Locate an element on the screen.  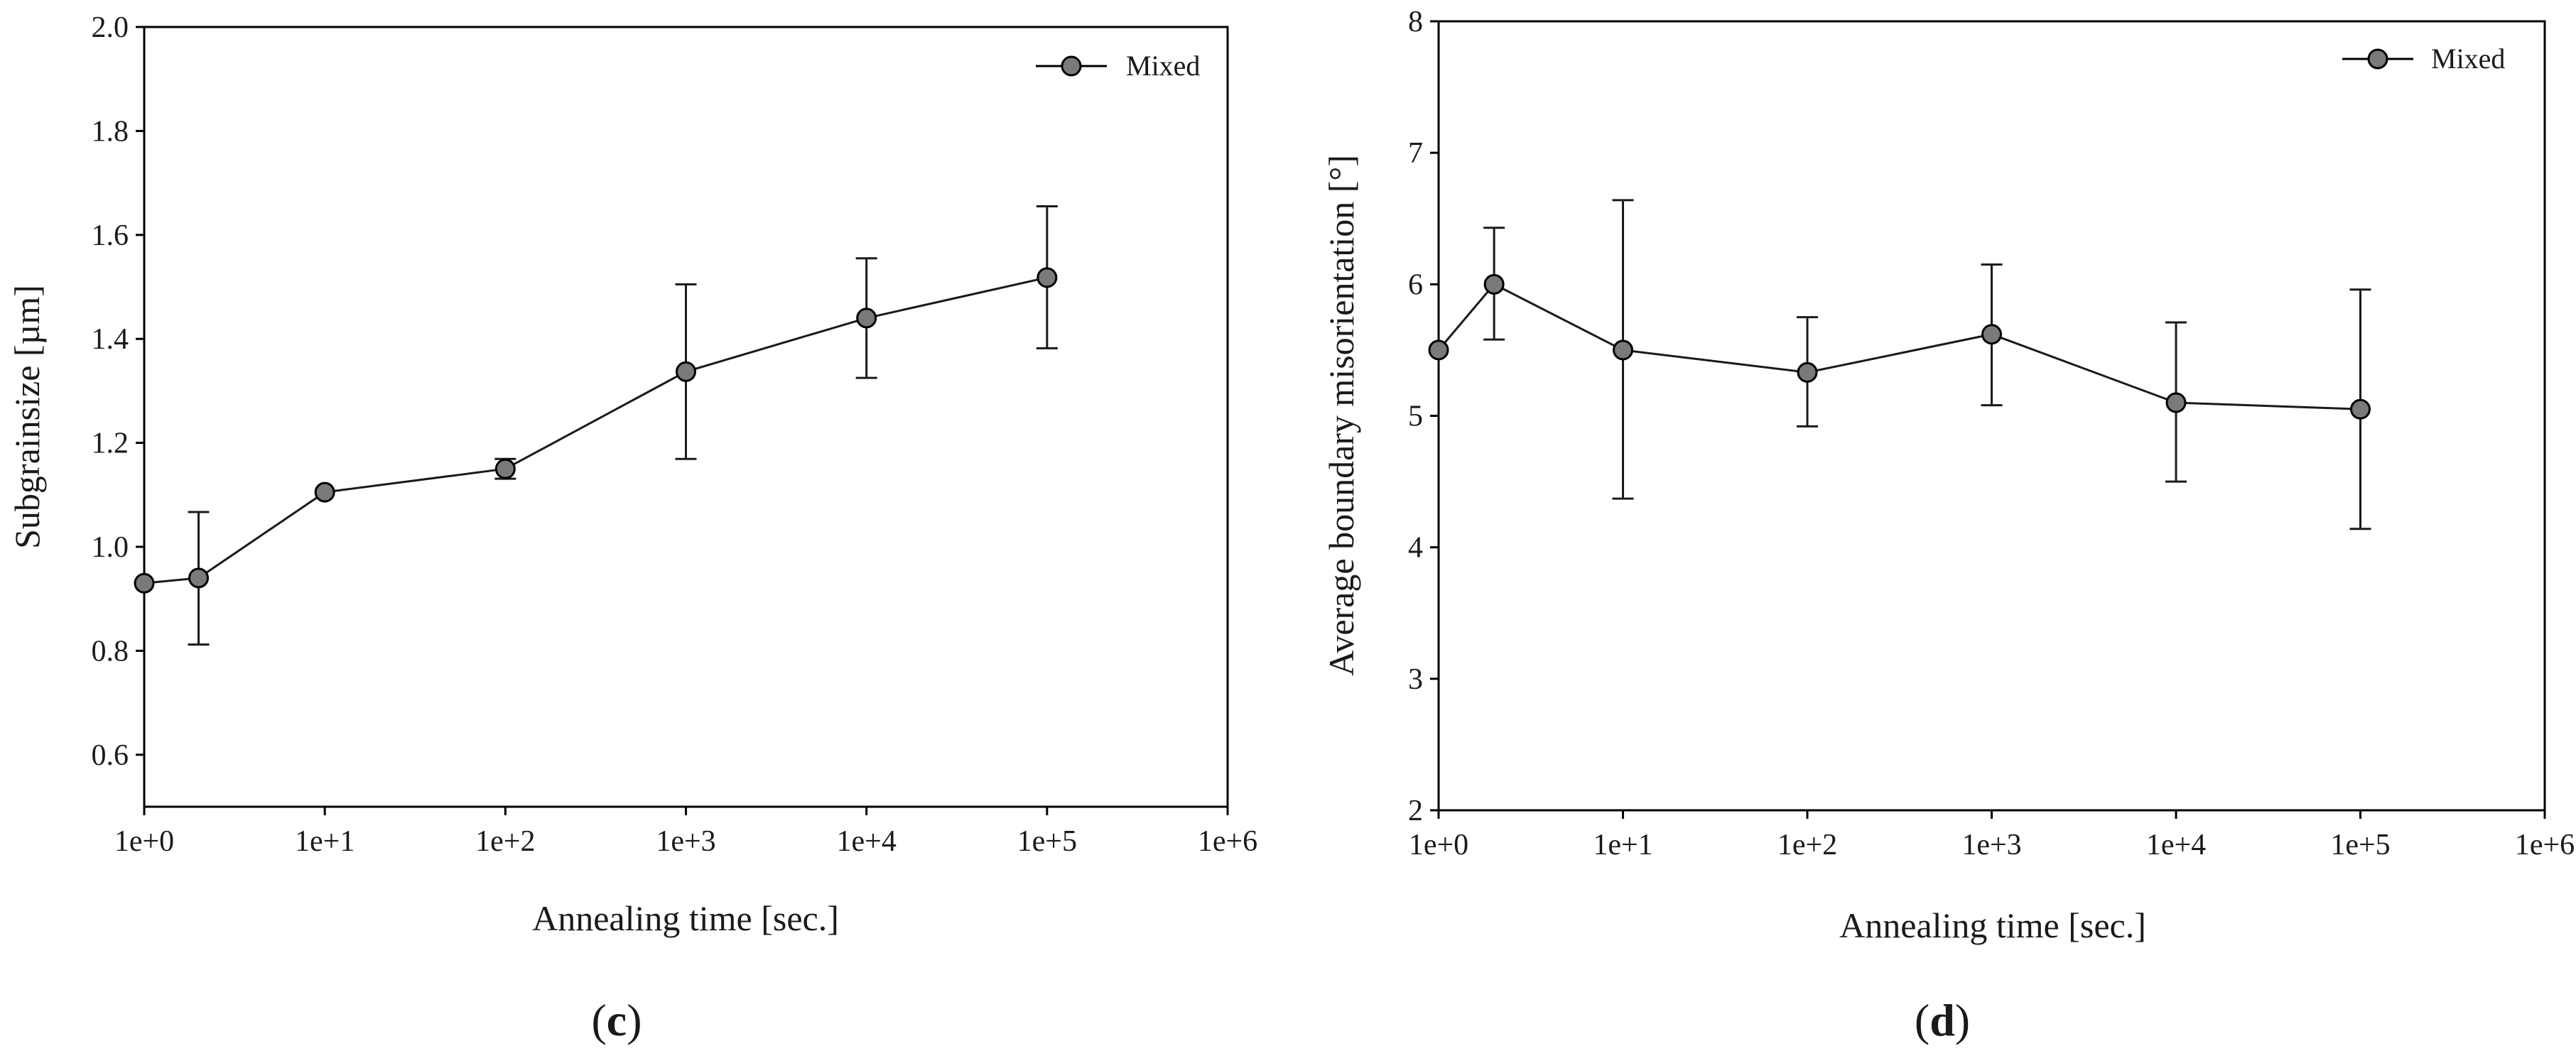
y-tick-label: 6 is located at coordinates (1415, 284).